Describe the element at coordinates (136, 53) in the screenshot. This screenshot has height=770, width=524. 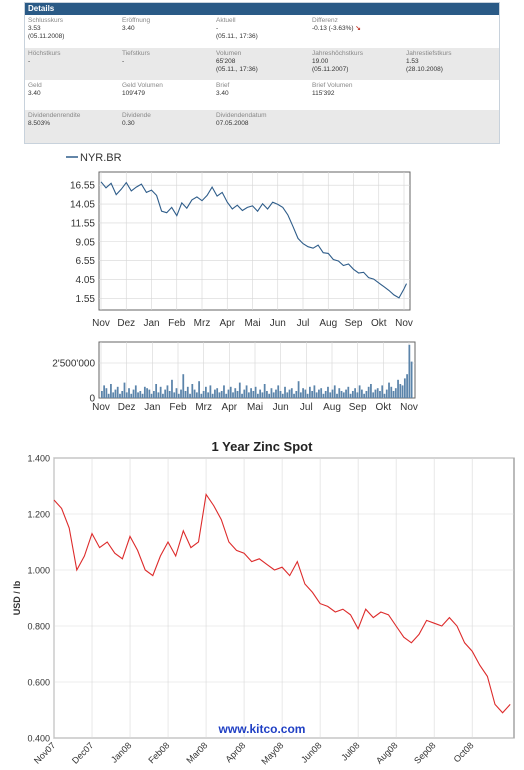
I see `details-label: Tiefstkurs` at that location.